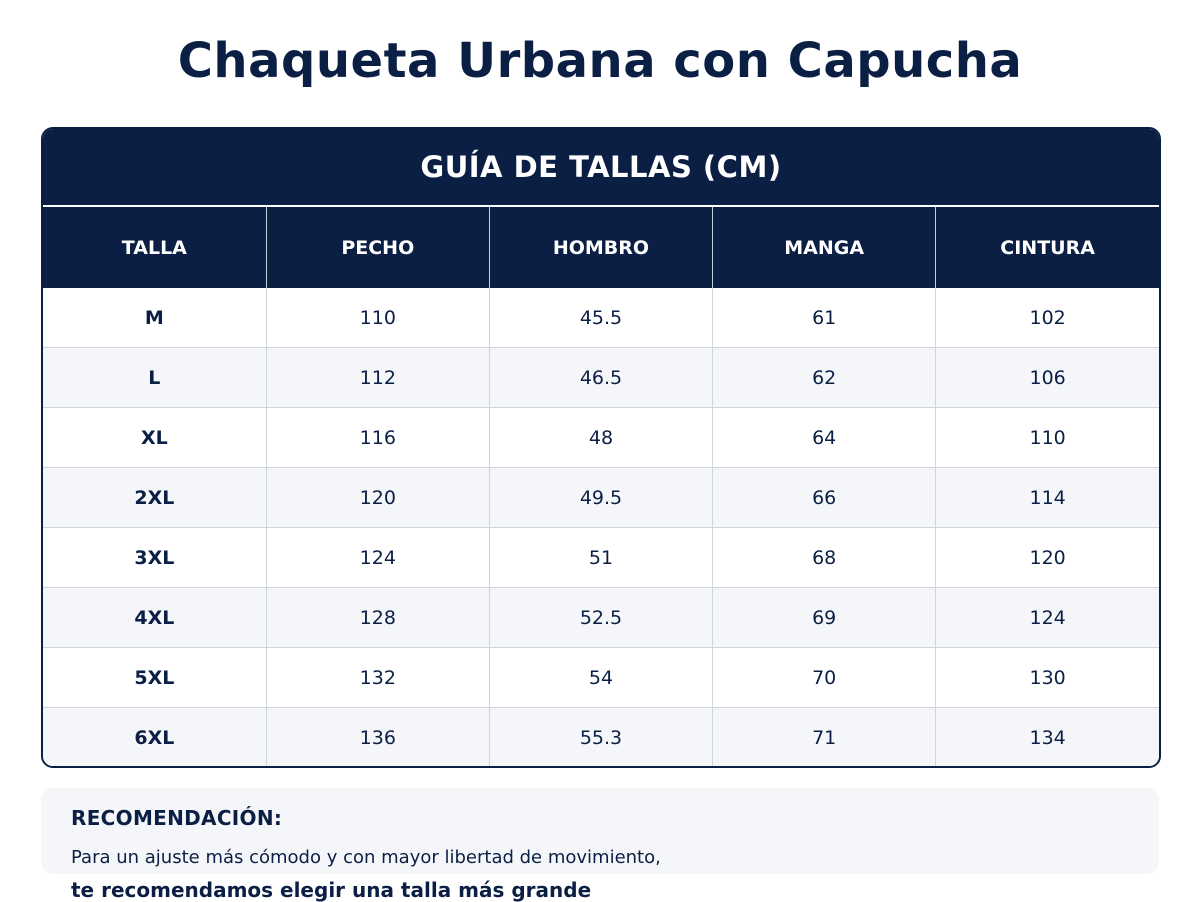  I want to click on shoulder-cell: 48, so click(600, 437).